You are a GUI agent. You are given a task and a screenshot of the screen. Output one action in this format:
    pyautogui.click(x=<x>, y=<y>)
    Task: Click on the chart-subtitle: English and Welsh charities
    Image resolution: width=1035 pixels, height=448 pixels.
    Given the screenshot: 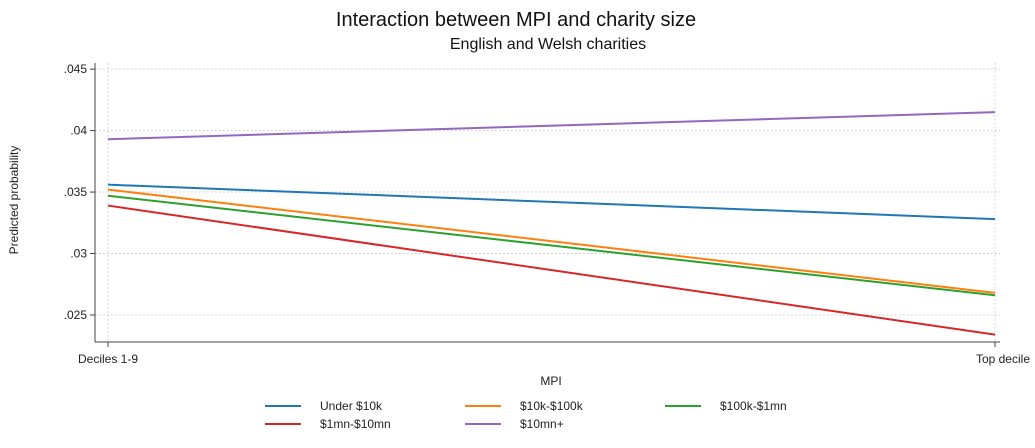 What is the action you would take?
    pyautogui.click(x=548, y=44)
    